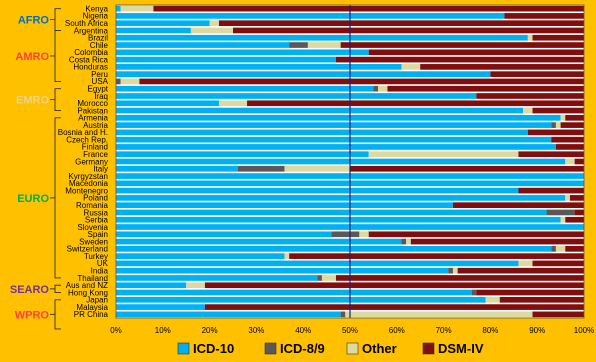 Image resolution: width=596 pixels, height=362 pixels. What do you see at coordinates (96, 8) in the screenshot?
I see `country-label-kenya: Kenya` at bounding box center [96, 8].